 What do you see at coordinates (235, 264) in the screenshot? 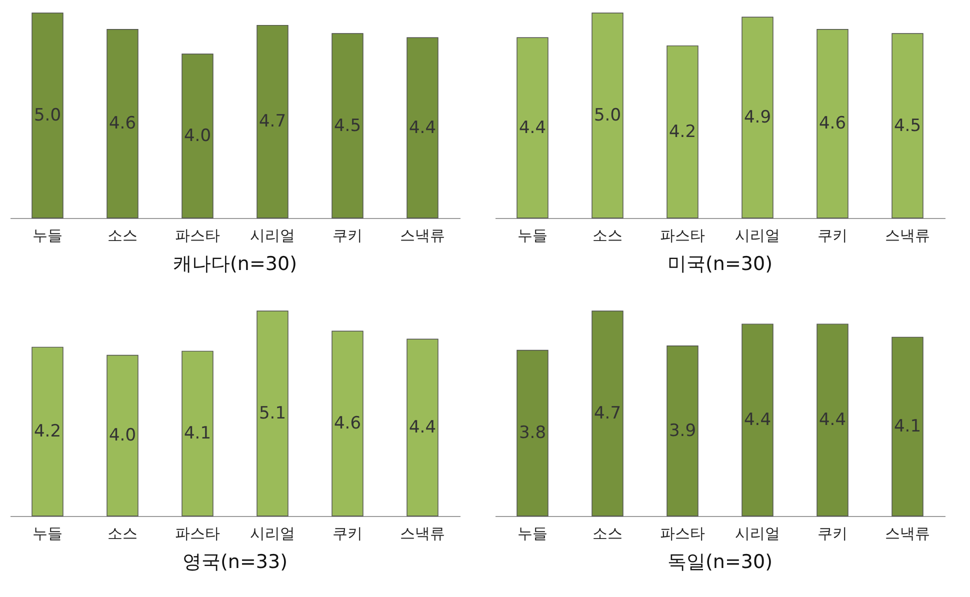
I see `text: 캐나다(n=30)` at bounding box center [235, 264].